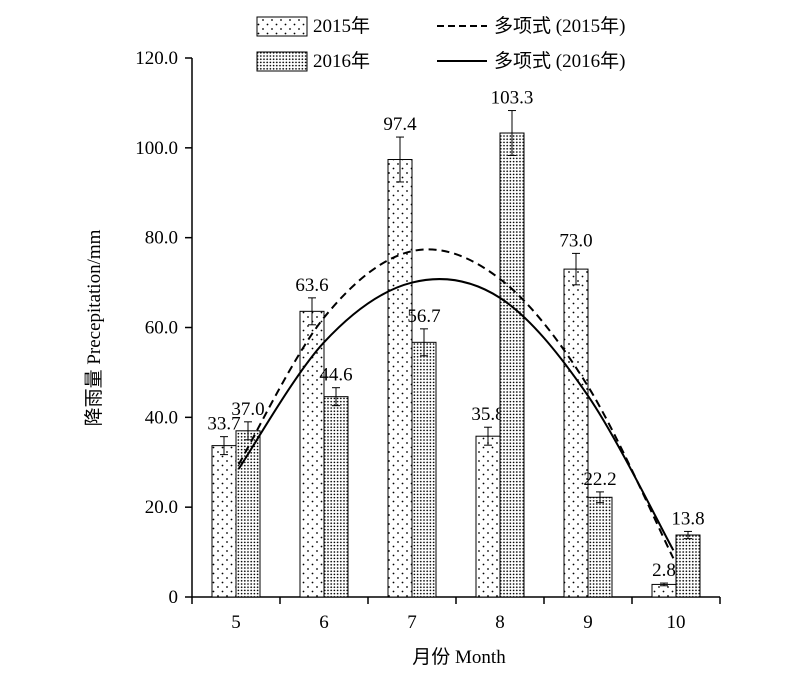  I want to click on y-axis-label: 降雨量 Precepitation/mm, so click(94, 327).